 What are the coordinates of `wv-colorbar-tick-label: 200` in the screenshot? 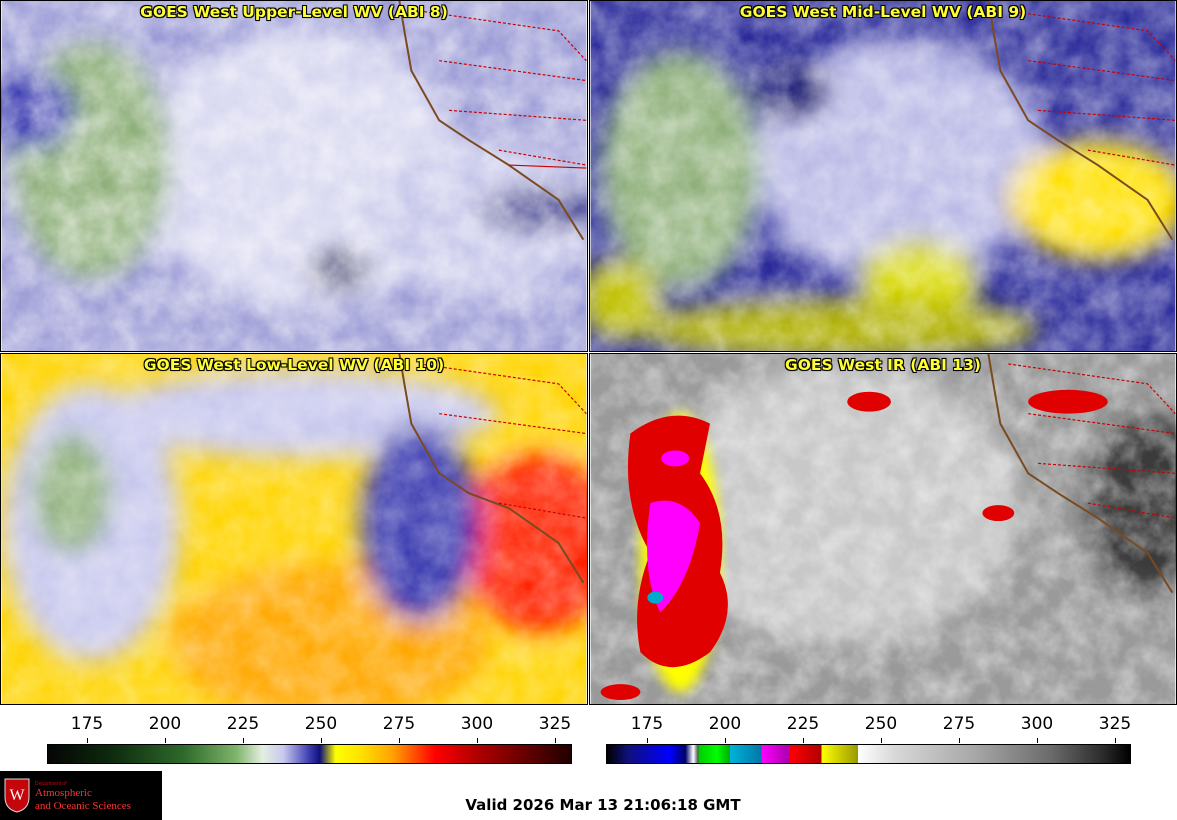 It's located at (165, 724).